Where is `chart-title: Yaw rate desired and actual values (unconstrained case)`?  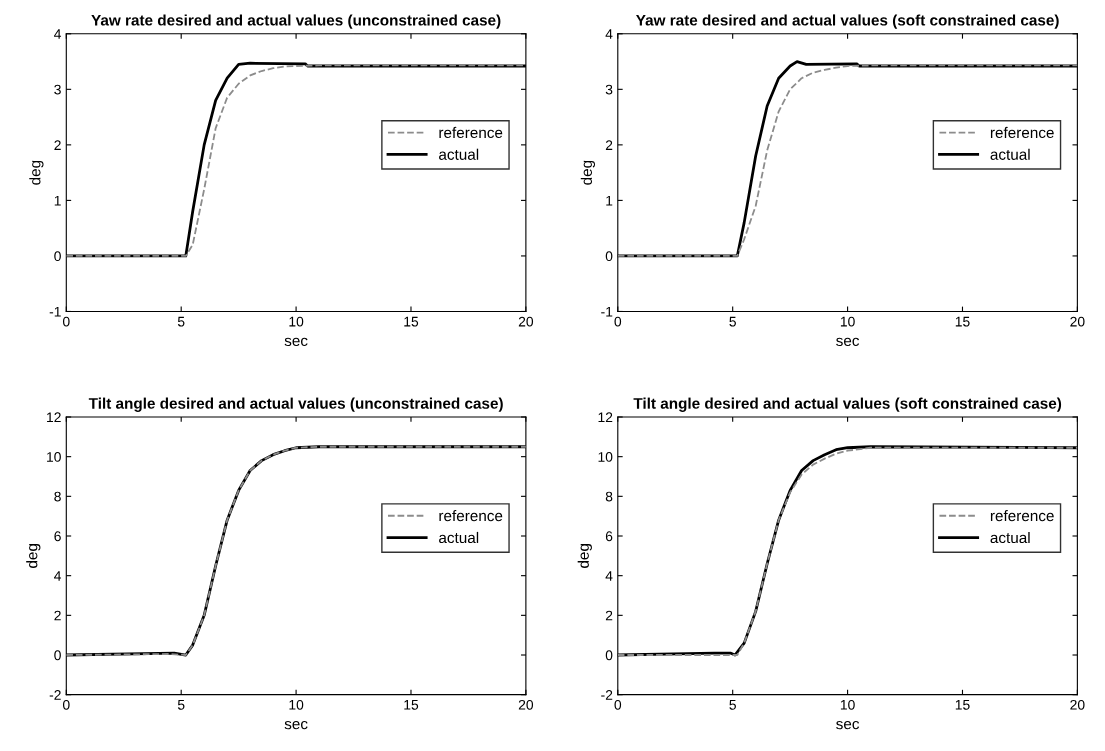 chart-title: Yaw rate desired and actual values (unconstrained case) is located at coordinates (296, 21).